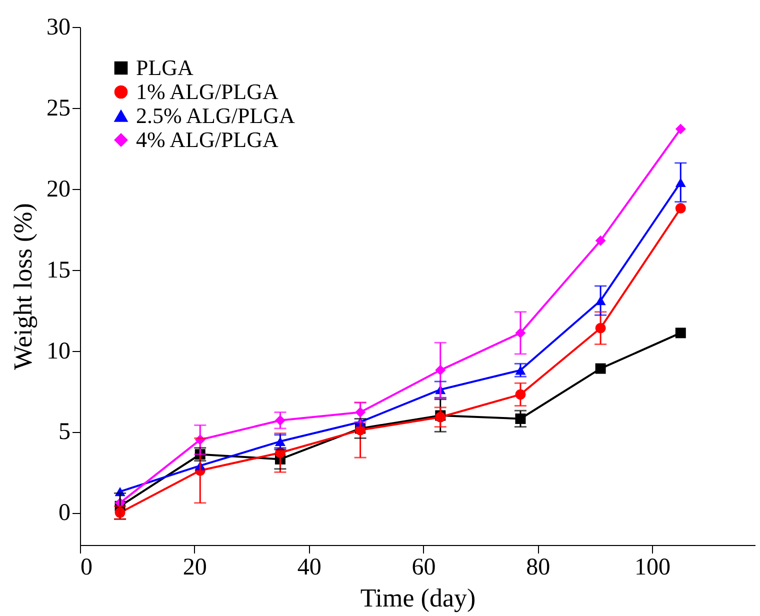 The width and height of the screenshot is (760, 616). I want to click on y-tick-label: 0, so click(64, 513).